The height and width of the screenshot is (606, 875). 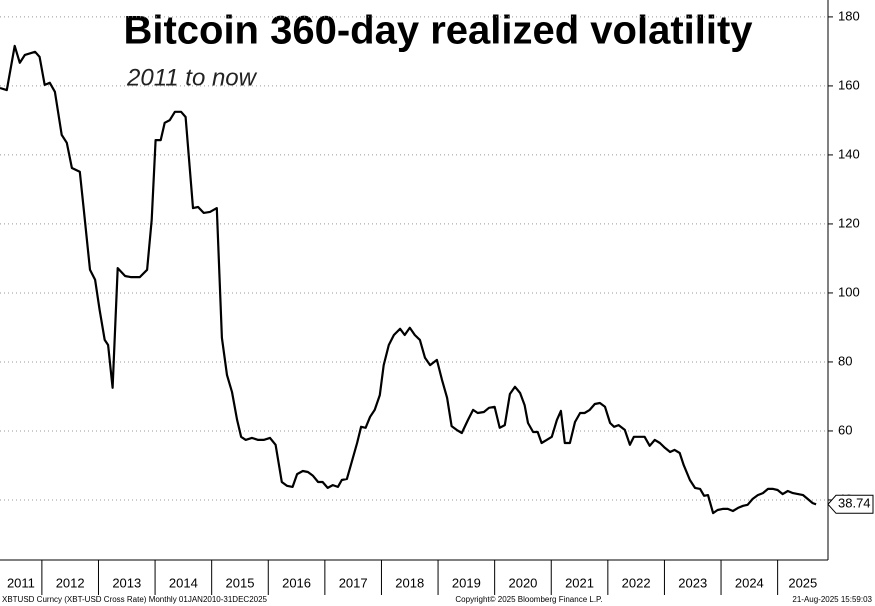 I want to click on y-tick-label: 180, so click(x=849, y=15).